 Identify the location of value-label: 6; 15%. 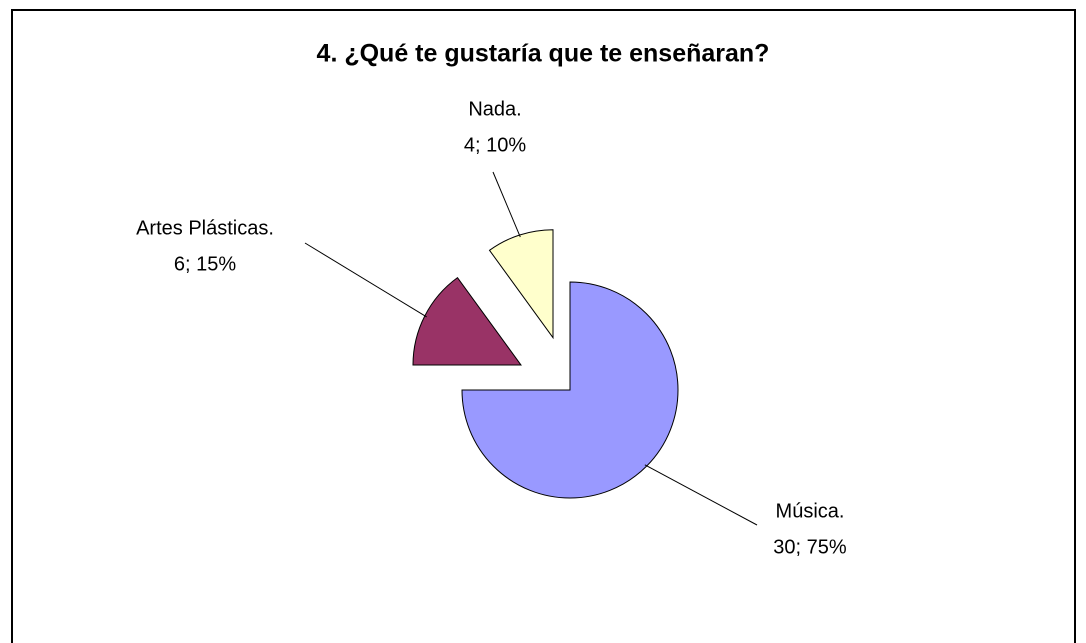
(205, 264).